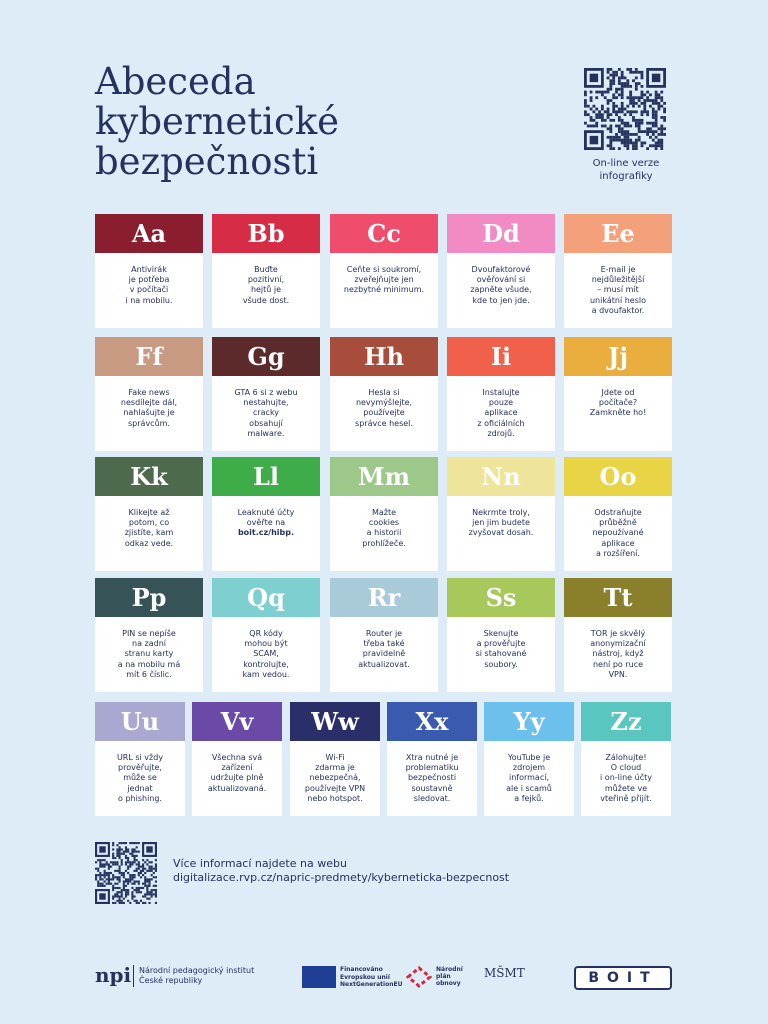 The image size is (768, 1024). What do you see at coordinates (618, 523) in the screenshot?
I see `card-line: průběžně` at bounding box center [618, 523].